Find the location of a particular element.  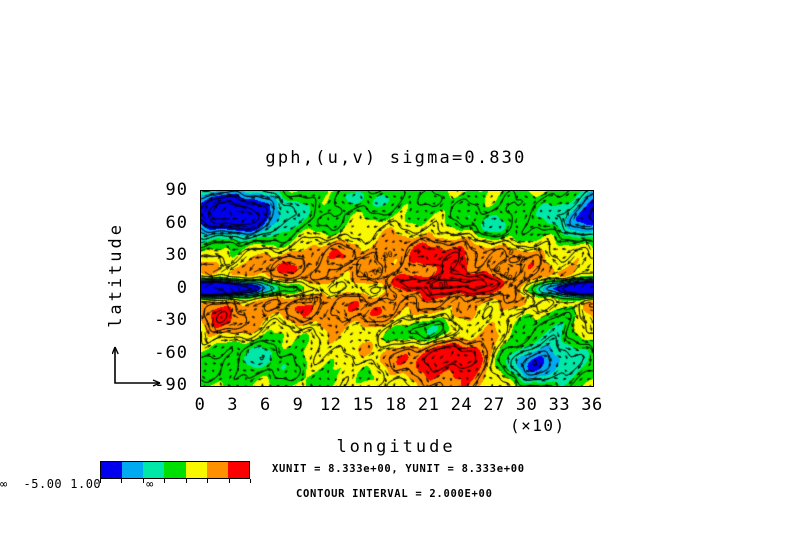

x-axis-tick-label: 33 is located at coordinates (559, 405).